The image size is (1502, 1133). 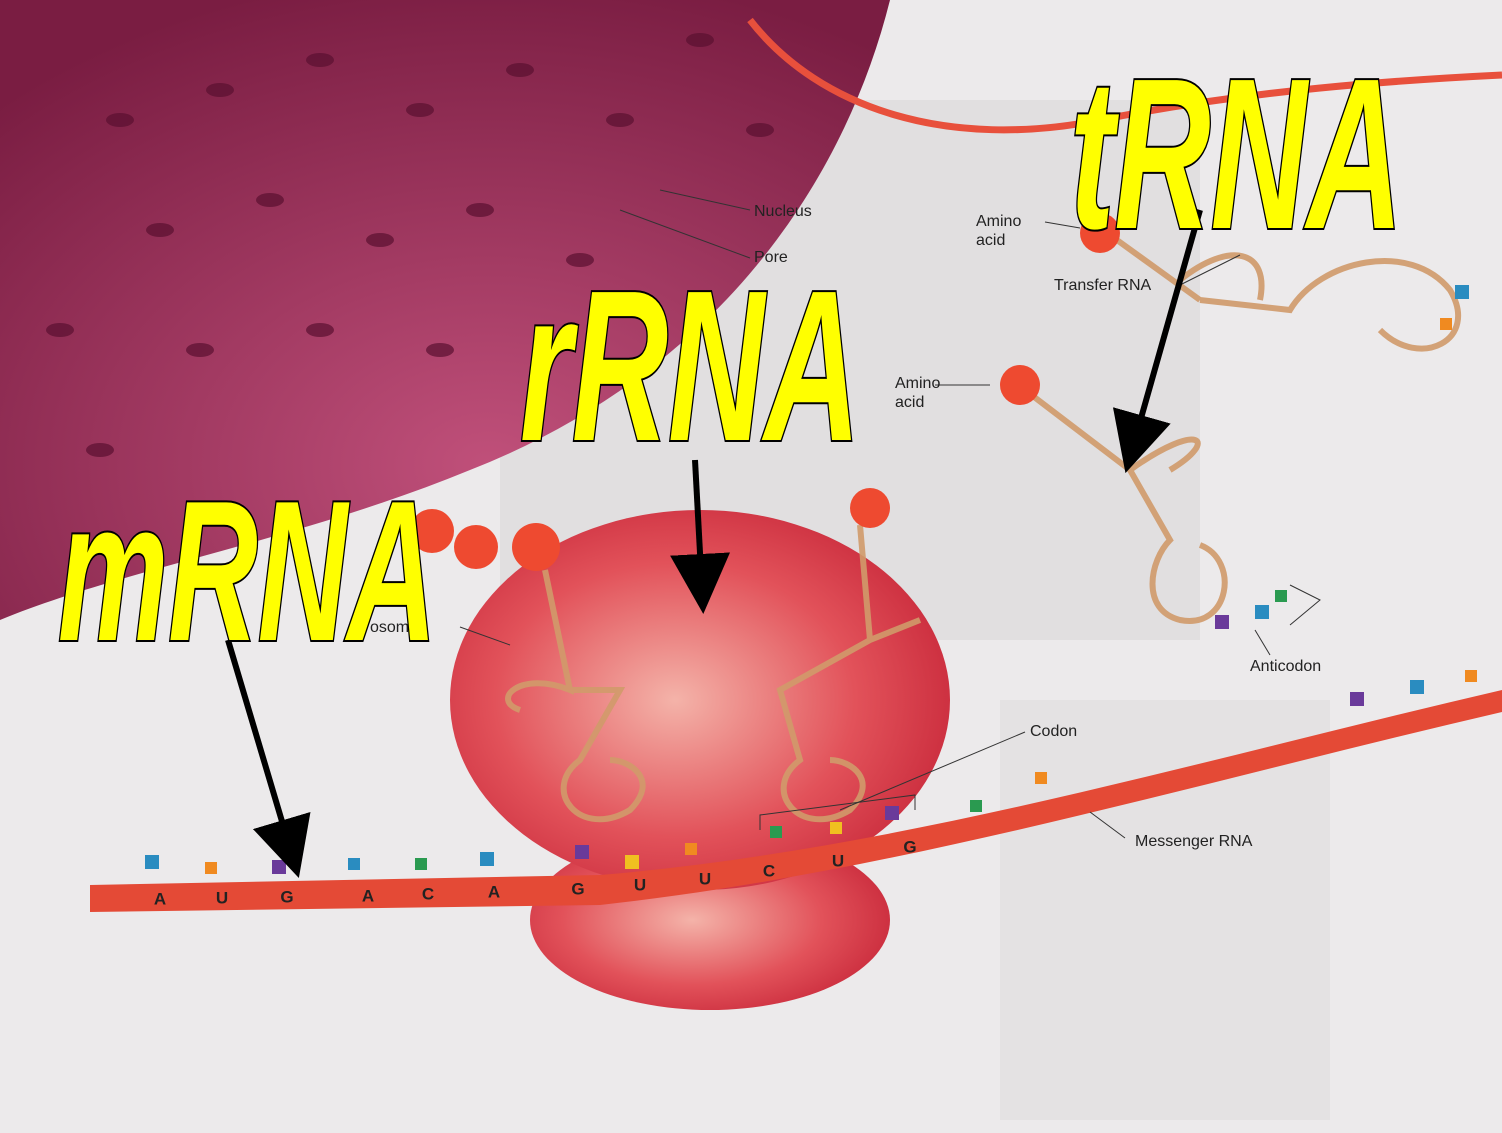 What do you see at coordinates (783, 211) in the screenshot?
I see `callout-label: Nucleus` at bounding box center [783, 211].